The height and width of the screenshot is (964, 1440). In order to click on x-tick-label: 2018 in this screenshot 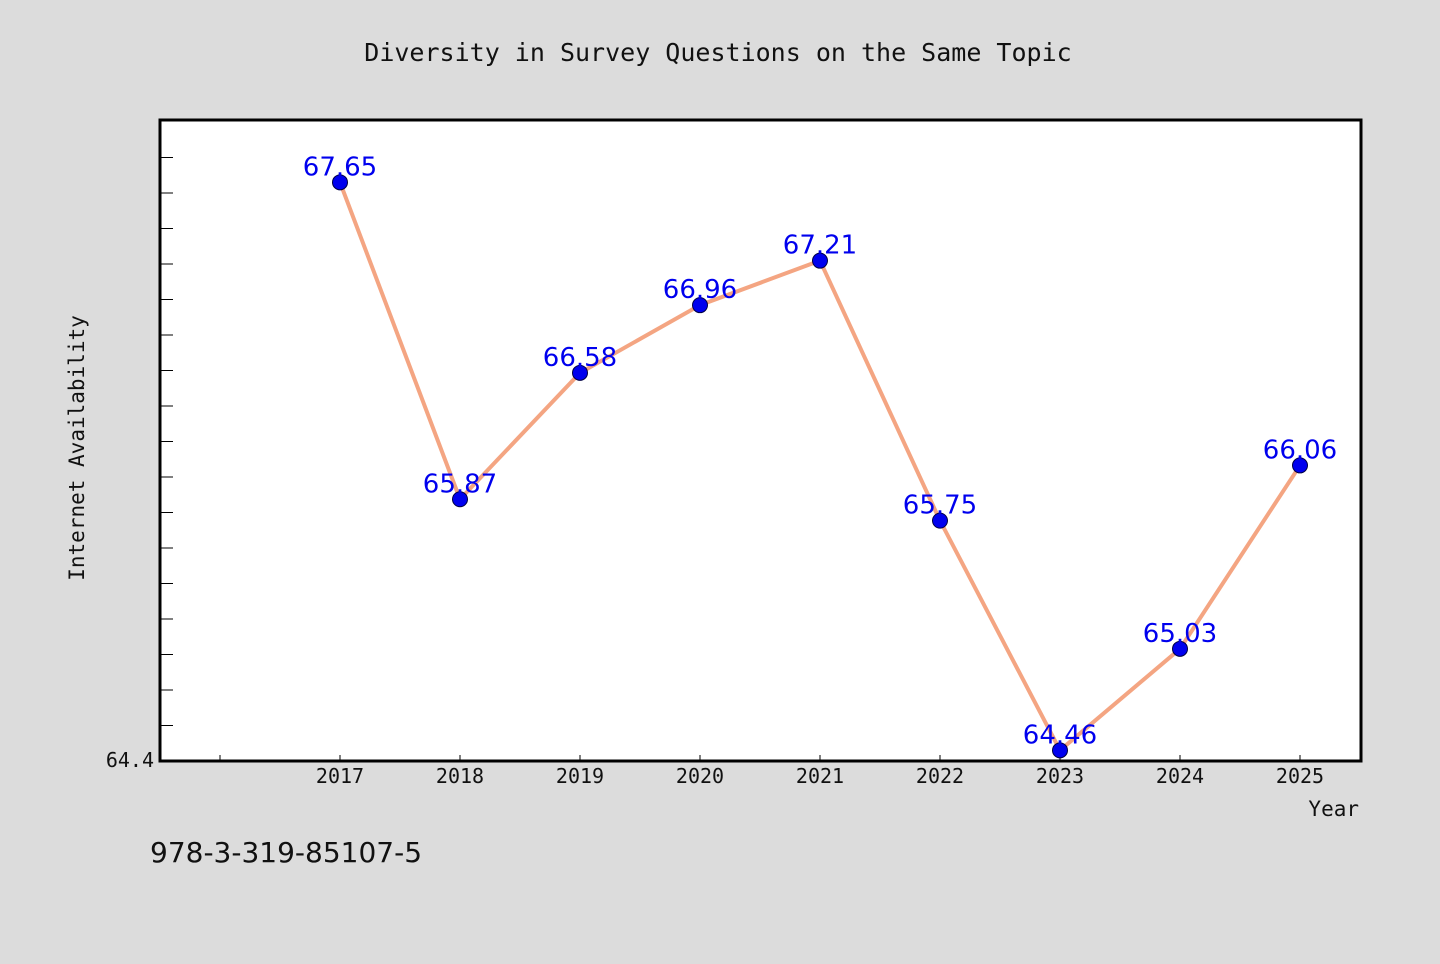, I will do `click(460, 776)`.